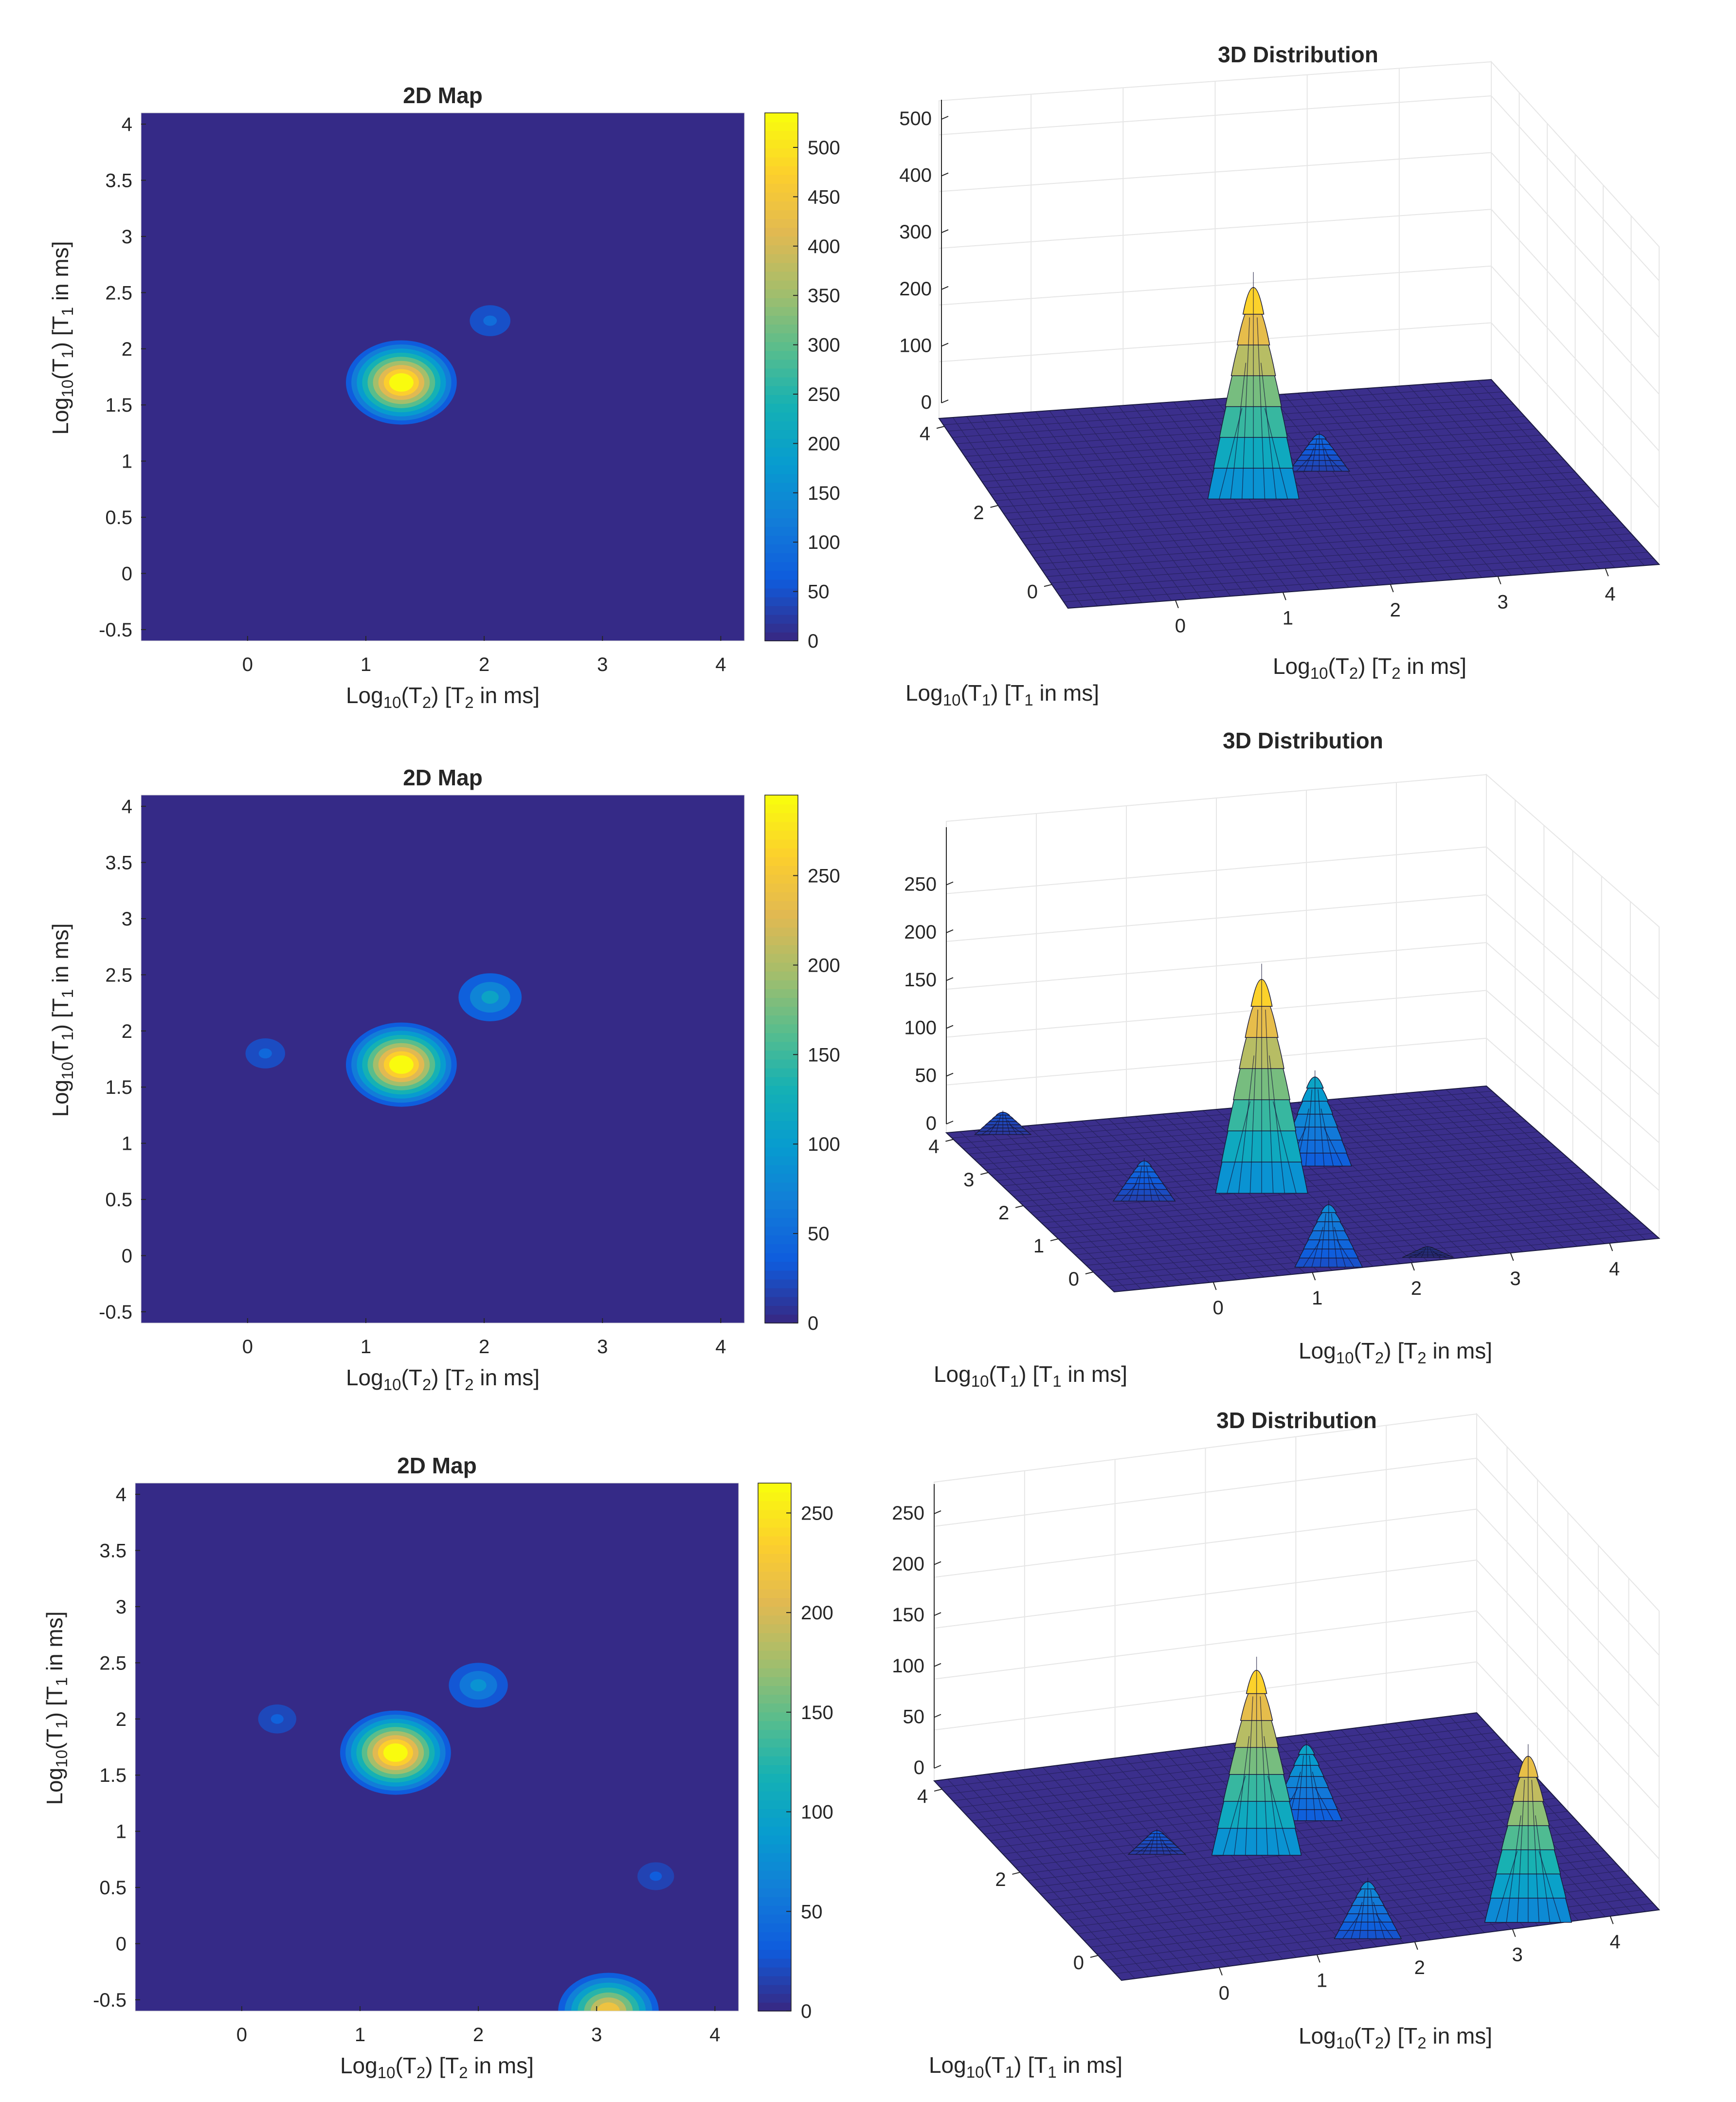 This screenshot has width=1736, height=2102. What do you see at coordinates (1322, 1980) in the screenshot?
I see `x-tick-label: 1` at bounding box center [1322, 1980].